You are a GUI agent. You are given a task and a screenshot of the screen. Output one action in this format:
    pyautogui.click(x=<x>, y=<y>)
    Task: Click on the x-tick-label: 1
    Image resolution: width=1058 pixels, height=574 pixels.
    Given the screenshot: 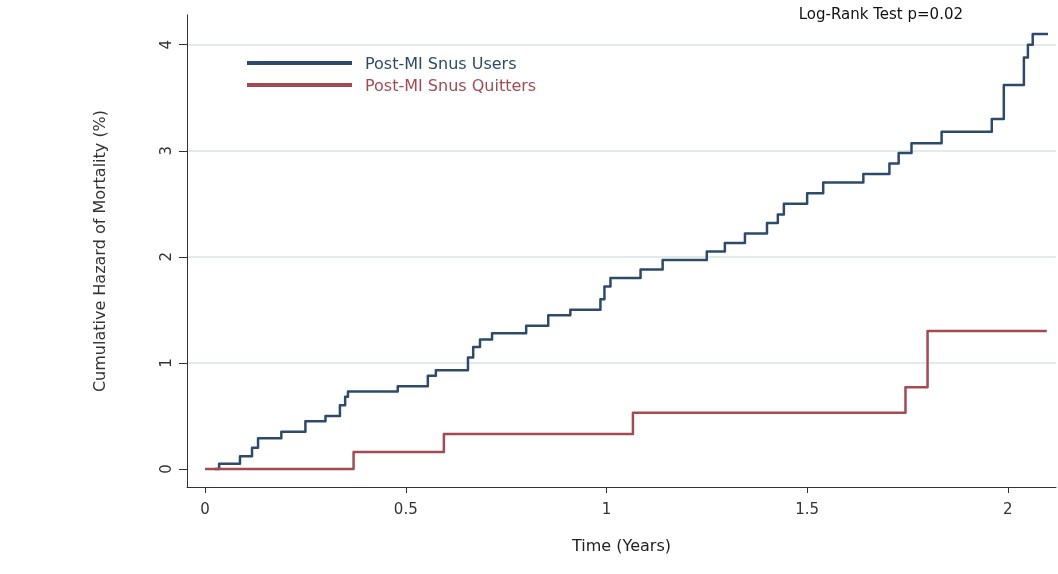 What is the action you would take?
    pyautogui.click(x=606, y=508)
    